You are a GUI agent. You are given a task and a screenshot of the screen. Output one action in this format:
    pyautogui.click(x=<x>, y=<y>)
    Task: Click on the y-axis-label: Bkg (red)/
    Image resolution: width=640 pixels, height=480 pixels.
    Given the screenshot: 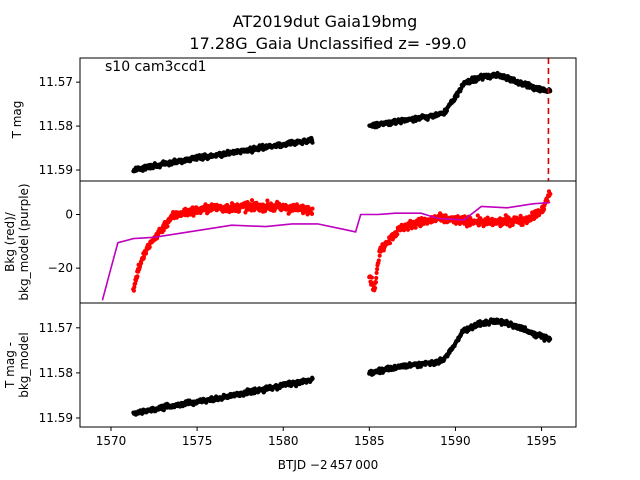 What is the action you would take?
    pyautogui.click(x=10, y=241)
    